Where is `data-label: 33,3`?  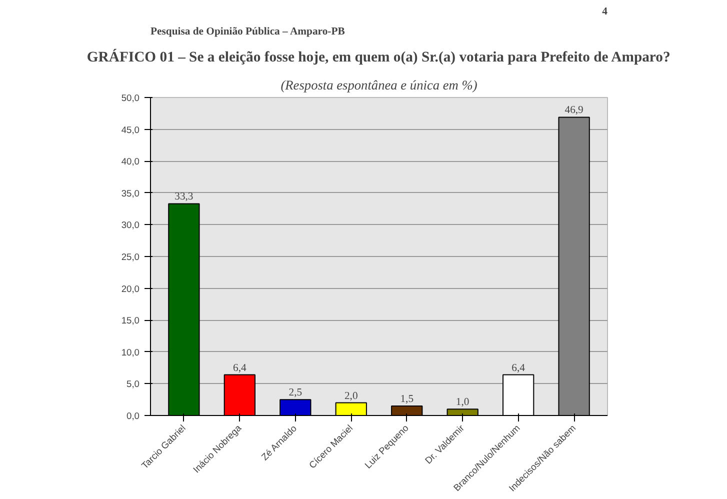
data-label: 33,3 is located at coordinates (184, 197).